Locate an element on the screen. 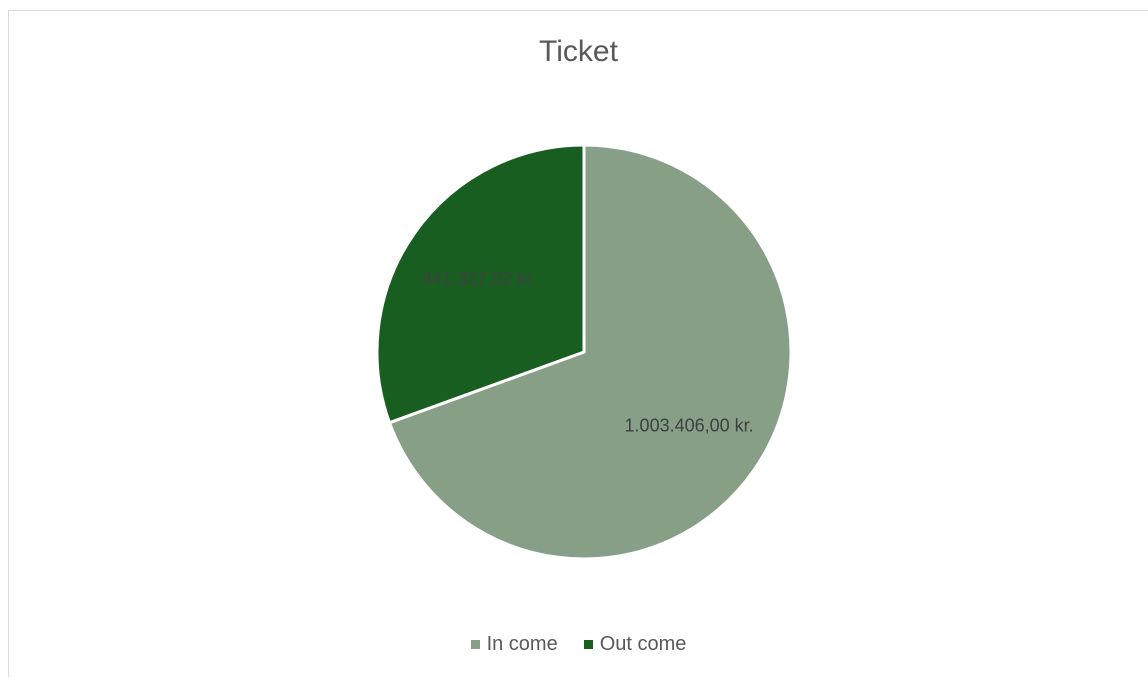 Image resolution: width=1148 pixels, height=678 pixels. data-label-in-come: 1.003.406,00 kr. is located at coordinates (689, 426).